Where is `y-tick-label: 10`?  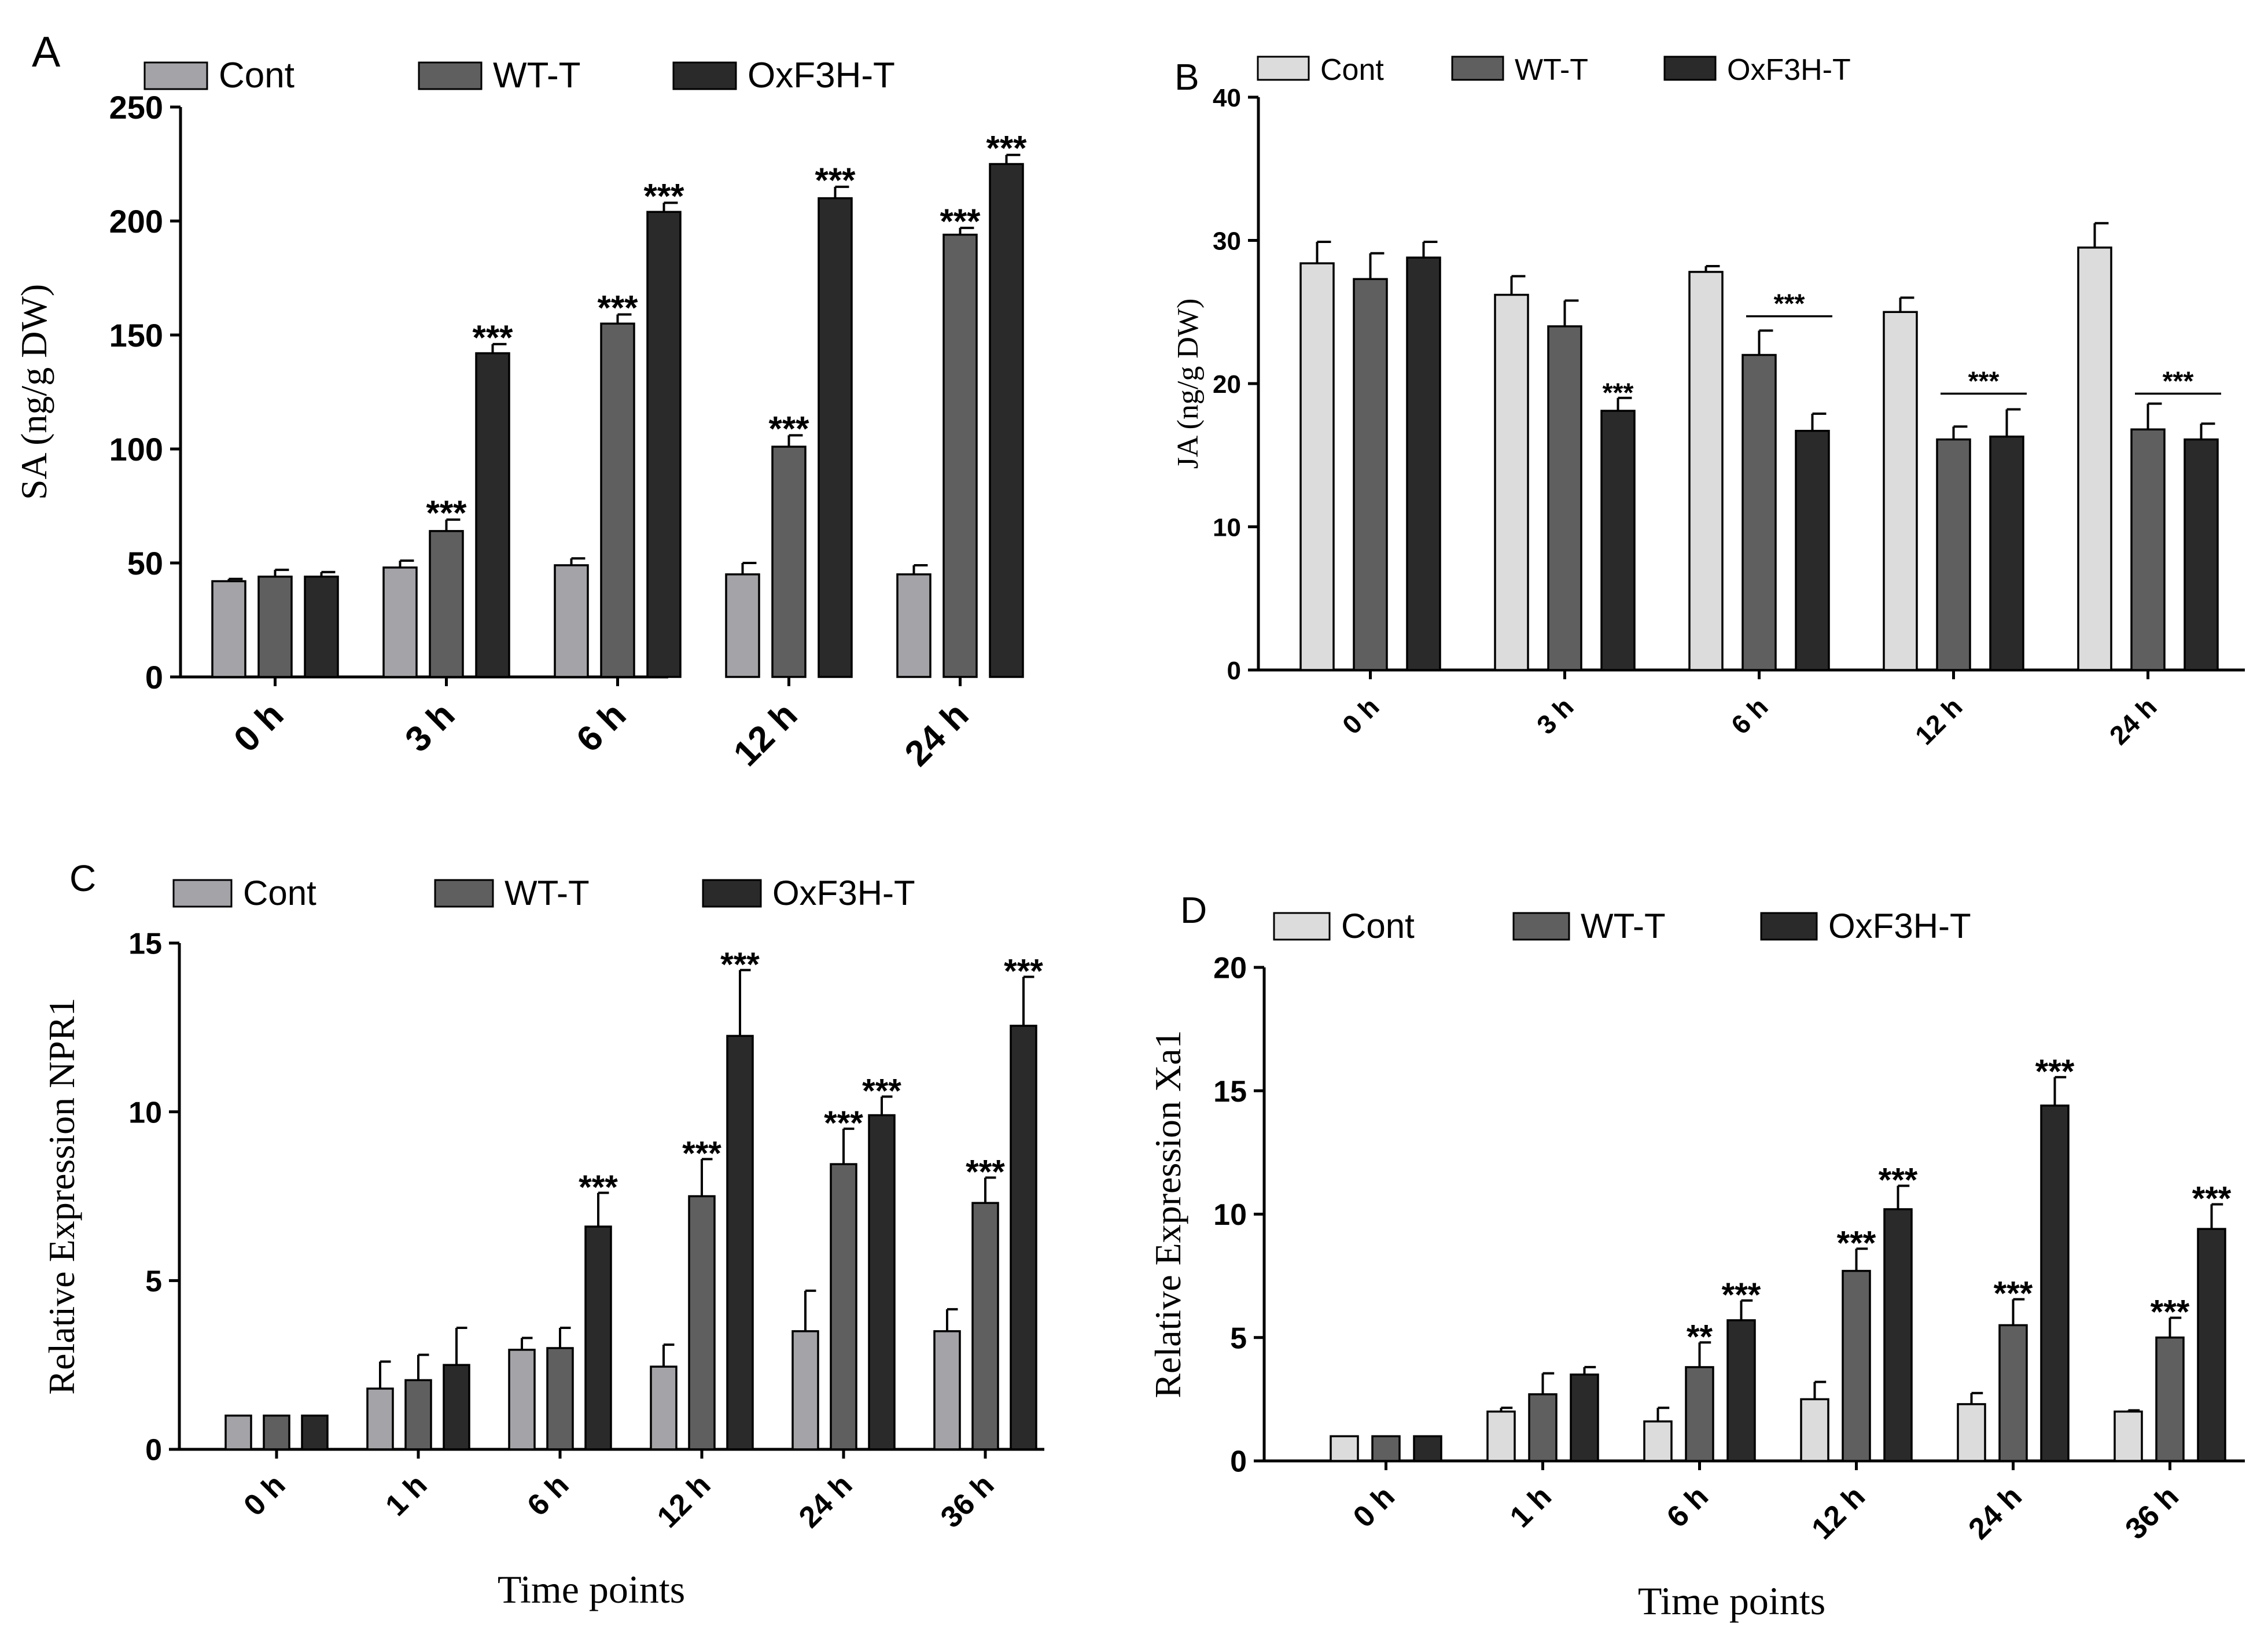
y-tick-label: 10 is located at coordinates (1227, 527).